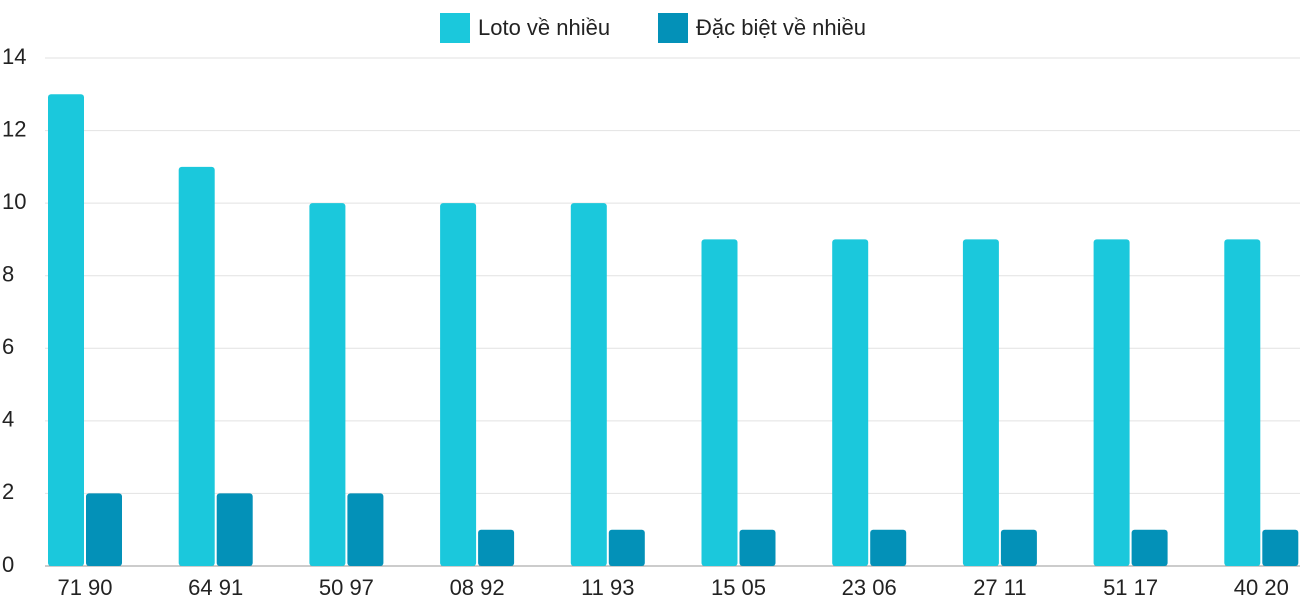 This screenshot has width=1300, height=600. What do you see at coordinates (999, 587) in the screenshot?
I see `x-tick-label: 27 11` at bounding box center [999, 587].